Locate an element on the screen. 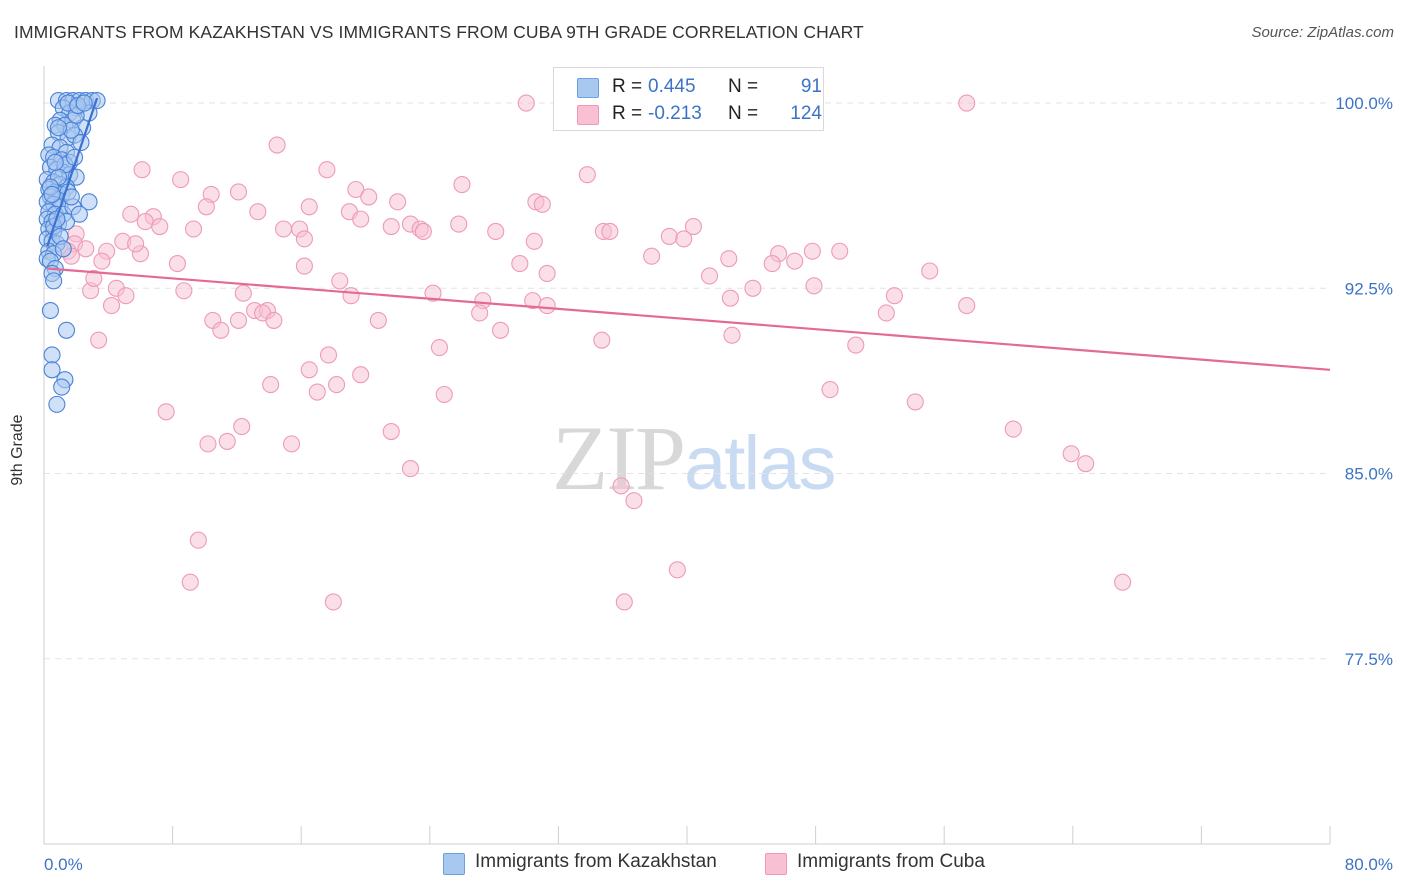 Image resolution: width=1406 pixels, height=892 pixels. source-credit: Source: ZipAtlas.com is located at coordinates (1322, 32).